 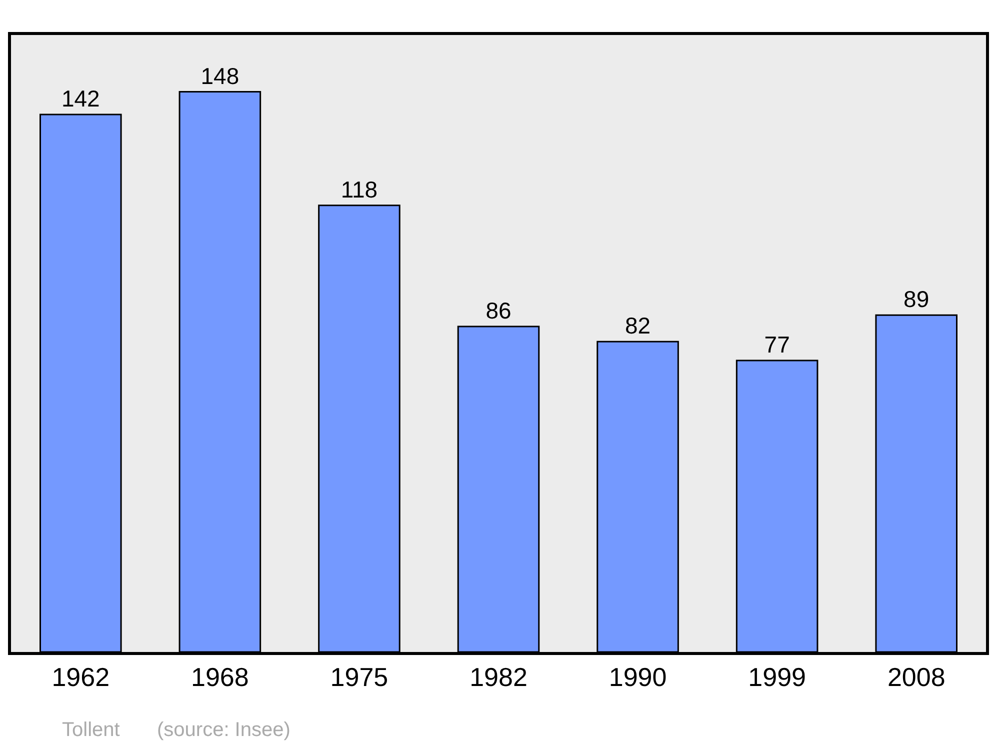 I want to click on data-label: 142, so click(x=80, y=98).